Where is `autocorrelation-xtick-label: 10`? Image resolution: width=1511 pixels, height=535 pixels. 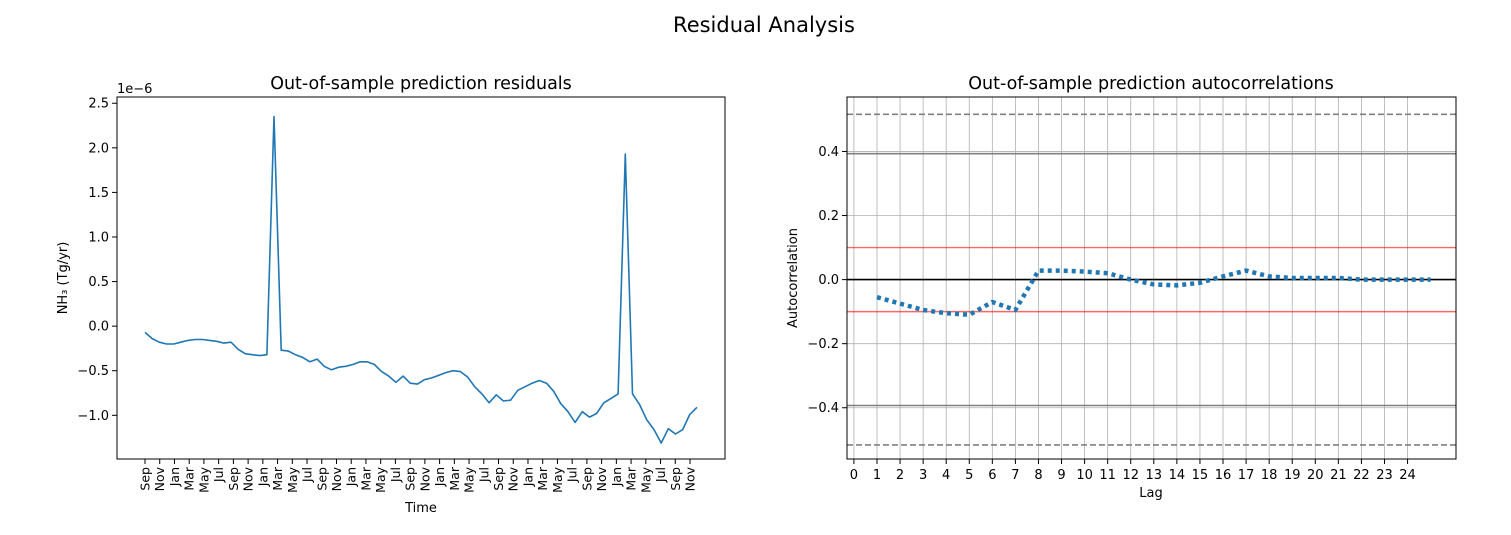
autocorrelation-xtick-label: 10 is located at coordinates (1084, 475).